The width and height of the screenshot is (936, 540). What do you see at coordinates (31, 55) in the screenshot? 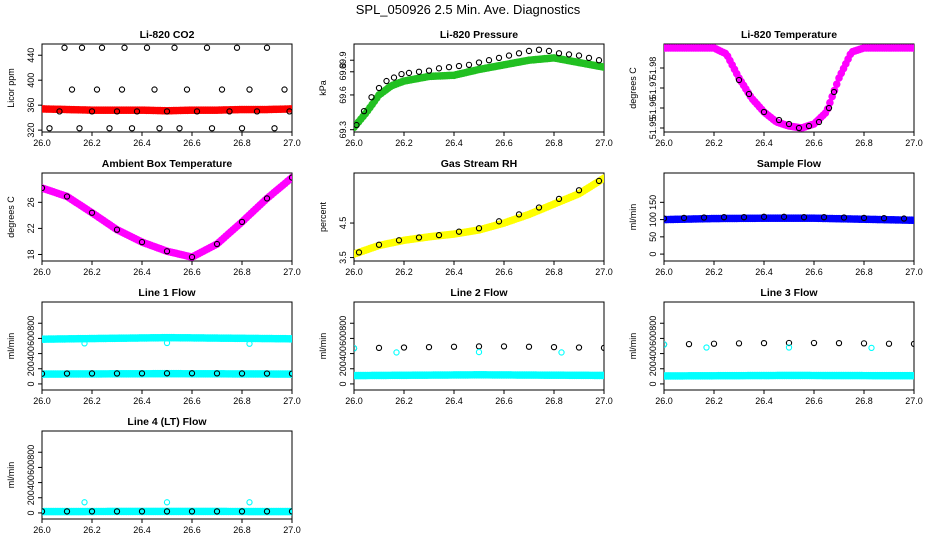
I see `y-tick-label: 440` at bounding box center [31, 55].